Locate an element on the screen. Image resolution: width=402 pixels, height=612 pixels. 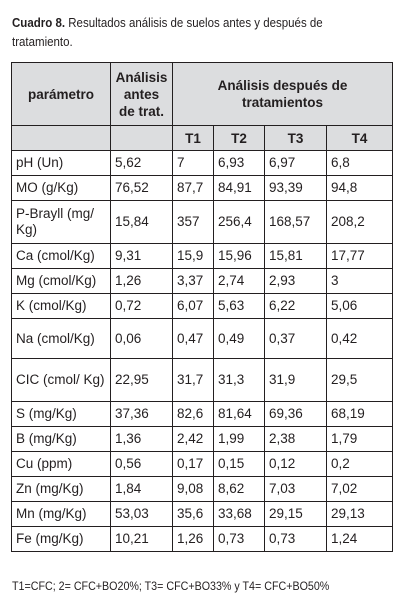
value-cell-t3: 2,93 is located at coordinates (295, 281).